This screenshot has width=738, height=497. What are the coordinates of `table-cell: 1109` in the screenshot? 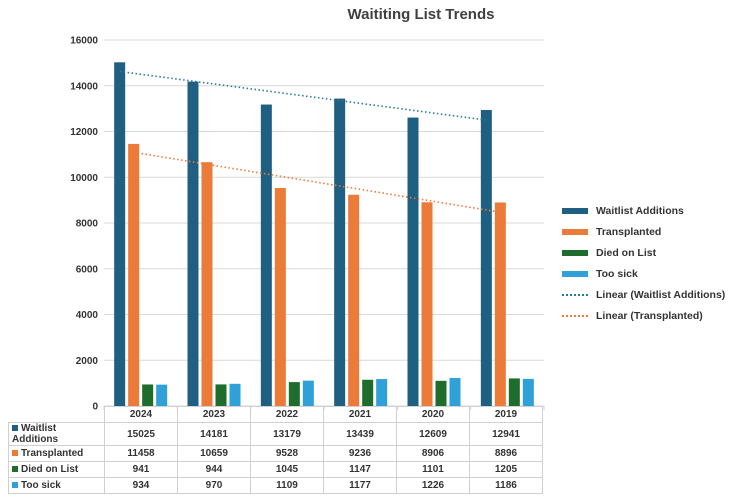 It's located at (287, 485).